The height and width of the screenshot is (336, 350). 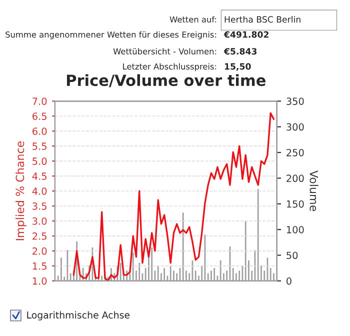 What do you see at coordinates (292, 256) in the screenshot?
I see `y2-tick-label: 50` at bounding box center [292, 256].